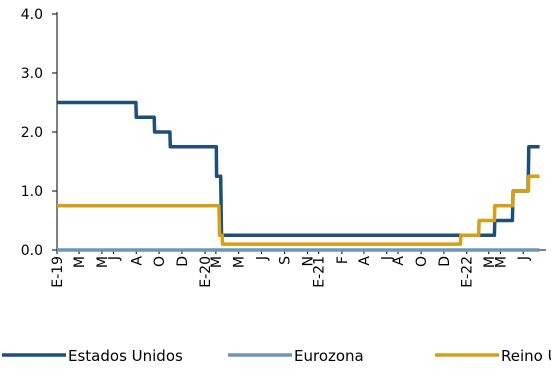 The height and width of the screenshot is (374, 551). What do you see at coordinates (276, 356) in the screenshot?
I see `legend: Estados Unidos Eurozona Reino Unido` at bounding box center [276, 356].